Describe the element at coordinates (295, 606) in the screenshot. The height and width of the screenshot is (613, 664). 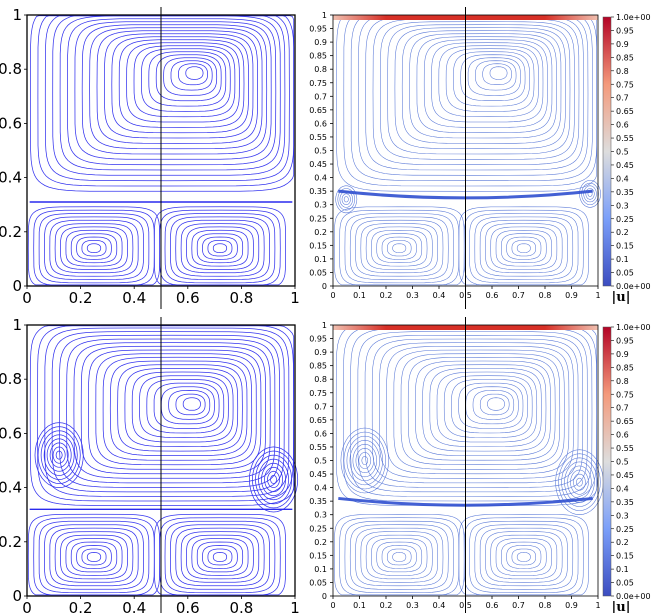
I see `x-tick-label: 1` at that location.